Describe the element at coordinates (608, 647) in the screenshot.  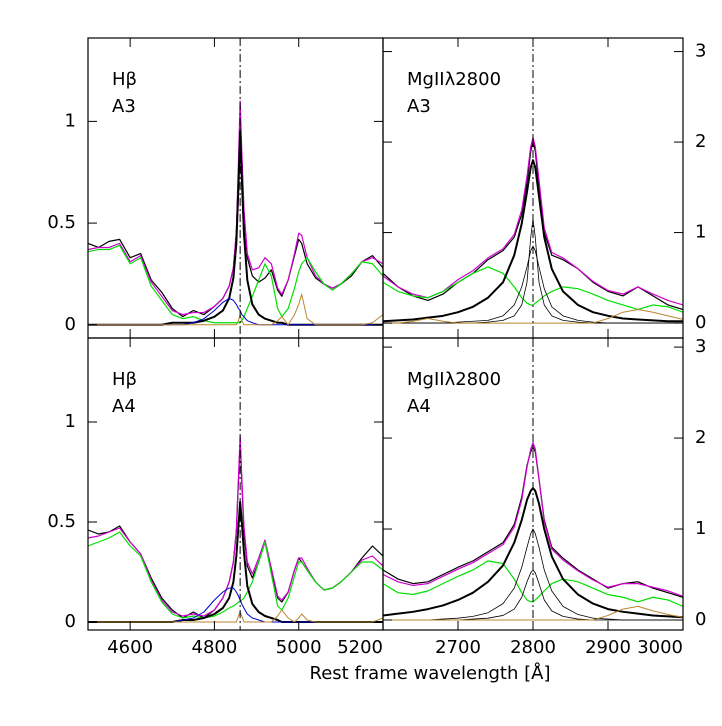
I see `x-tick-label: 2900` at that location.